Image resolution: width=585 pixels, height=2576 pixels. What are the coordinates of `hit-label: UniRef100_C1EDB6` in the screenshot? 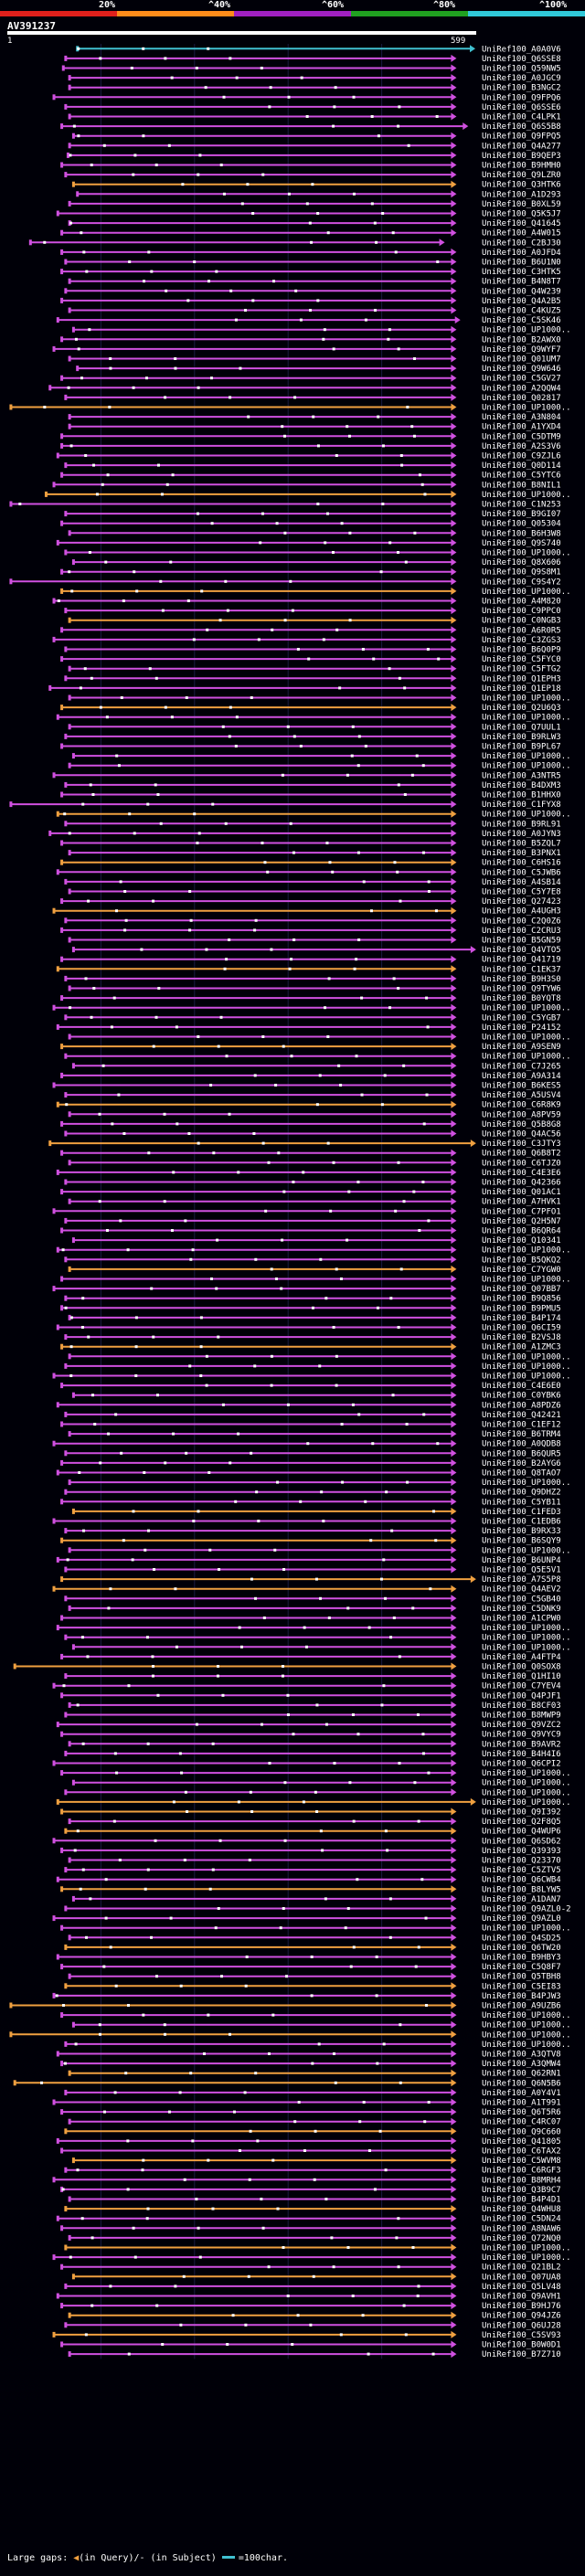 It's located at (521, 1522).